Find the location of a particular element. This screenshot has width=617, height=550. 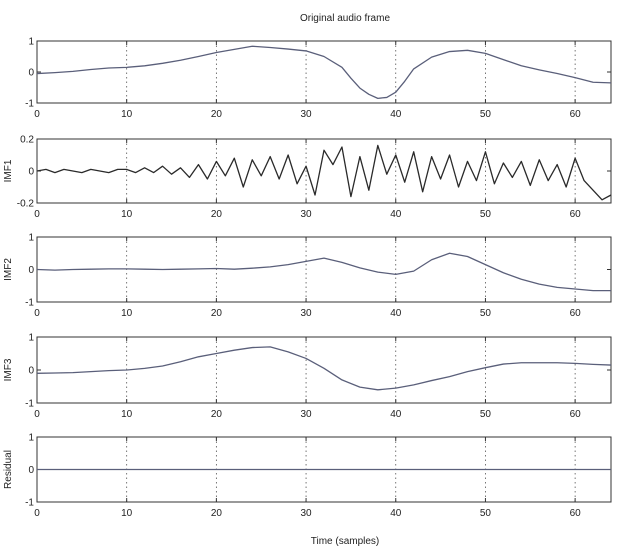

series-line-imf2 is located at coordinates (323, 272).